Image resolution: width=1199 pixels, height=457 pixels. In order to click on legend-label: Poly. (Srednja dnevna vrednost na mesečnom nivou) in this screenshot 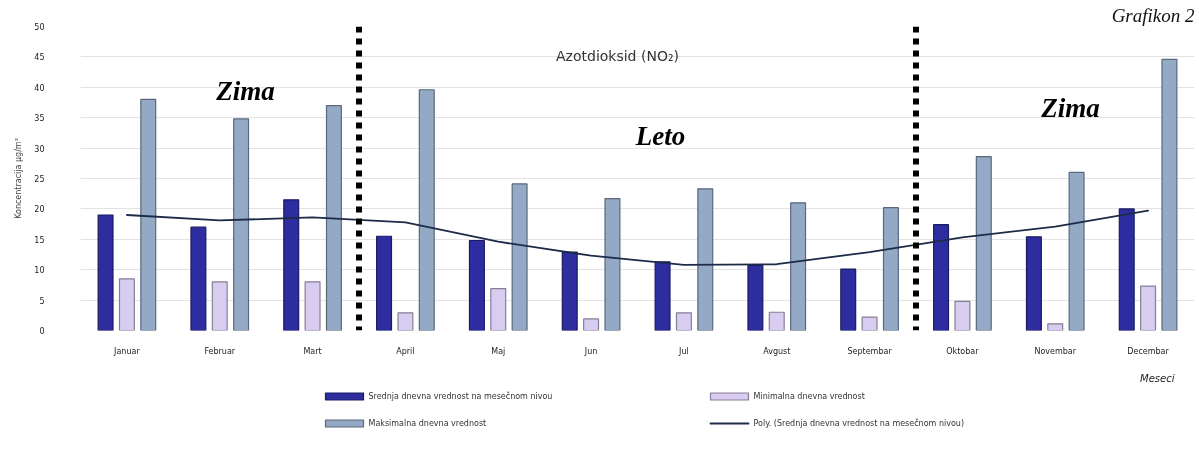, I will do `click(858, 423)`.